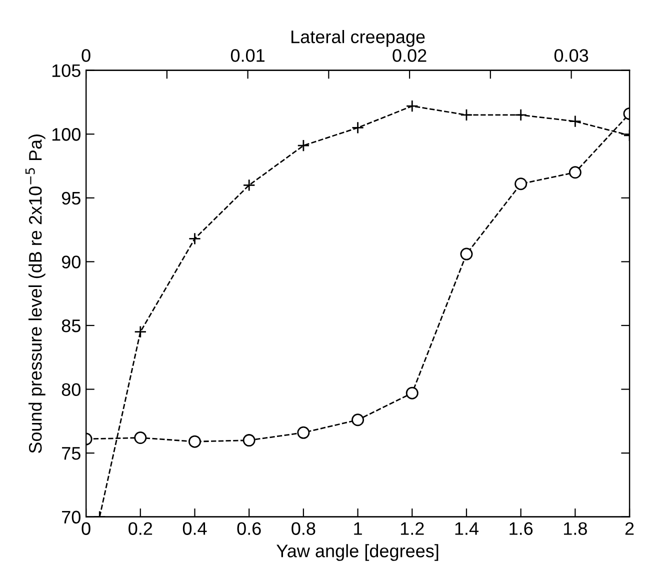  I want to click on x-tick-label: 2, so click(629, 528).